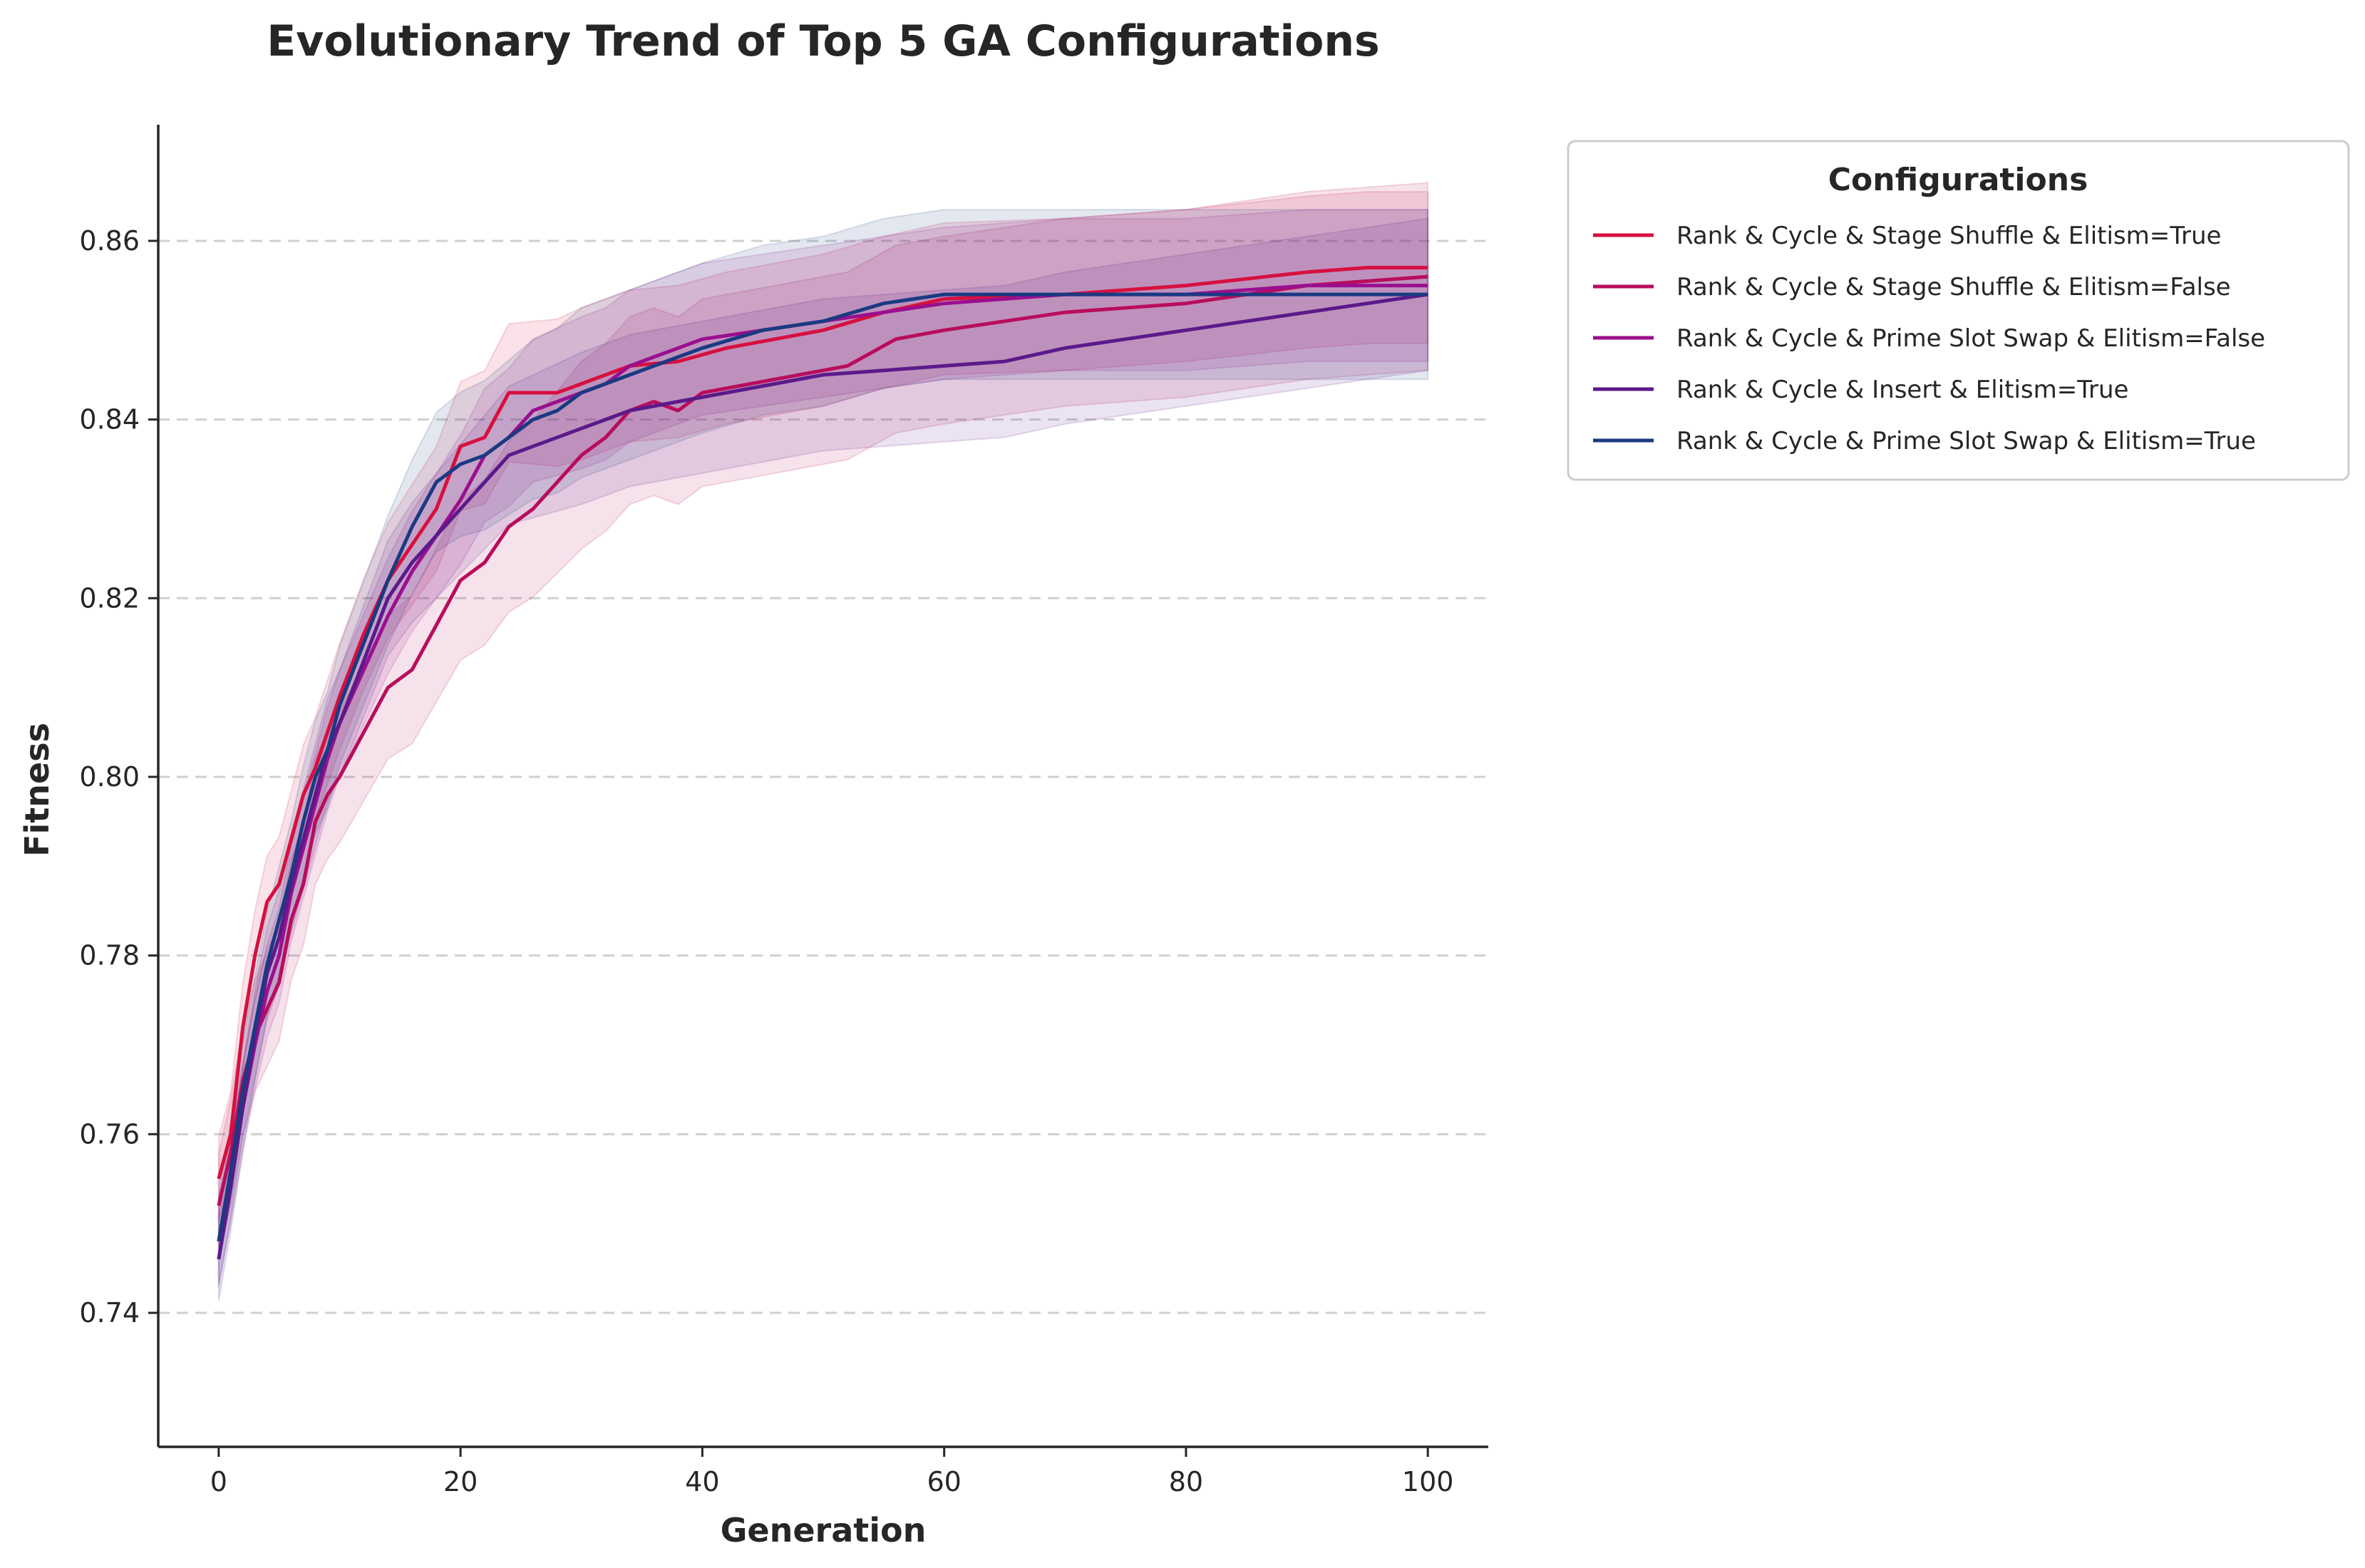 Image resolution: width=2365 pixels, height=1568 pixels. I want to click on y-tick-label: 0.84, so click(109, 420).